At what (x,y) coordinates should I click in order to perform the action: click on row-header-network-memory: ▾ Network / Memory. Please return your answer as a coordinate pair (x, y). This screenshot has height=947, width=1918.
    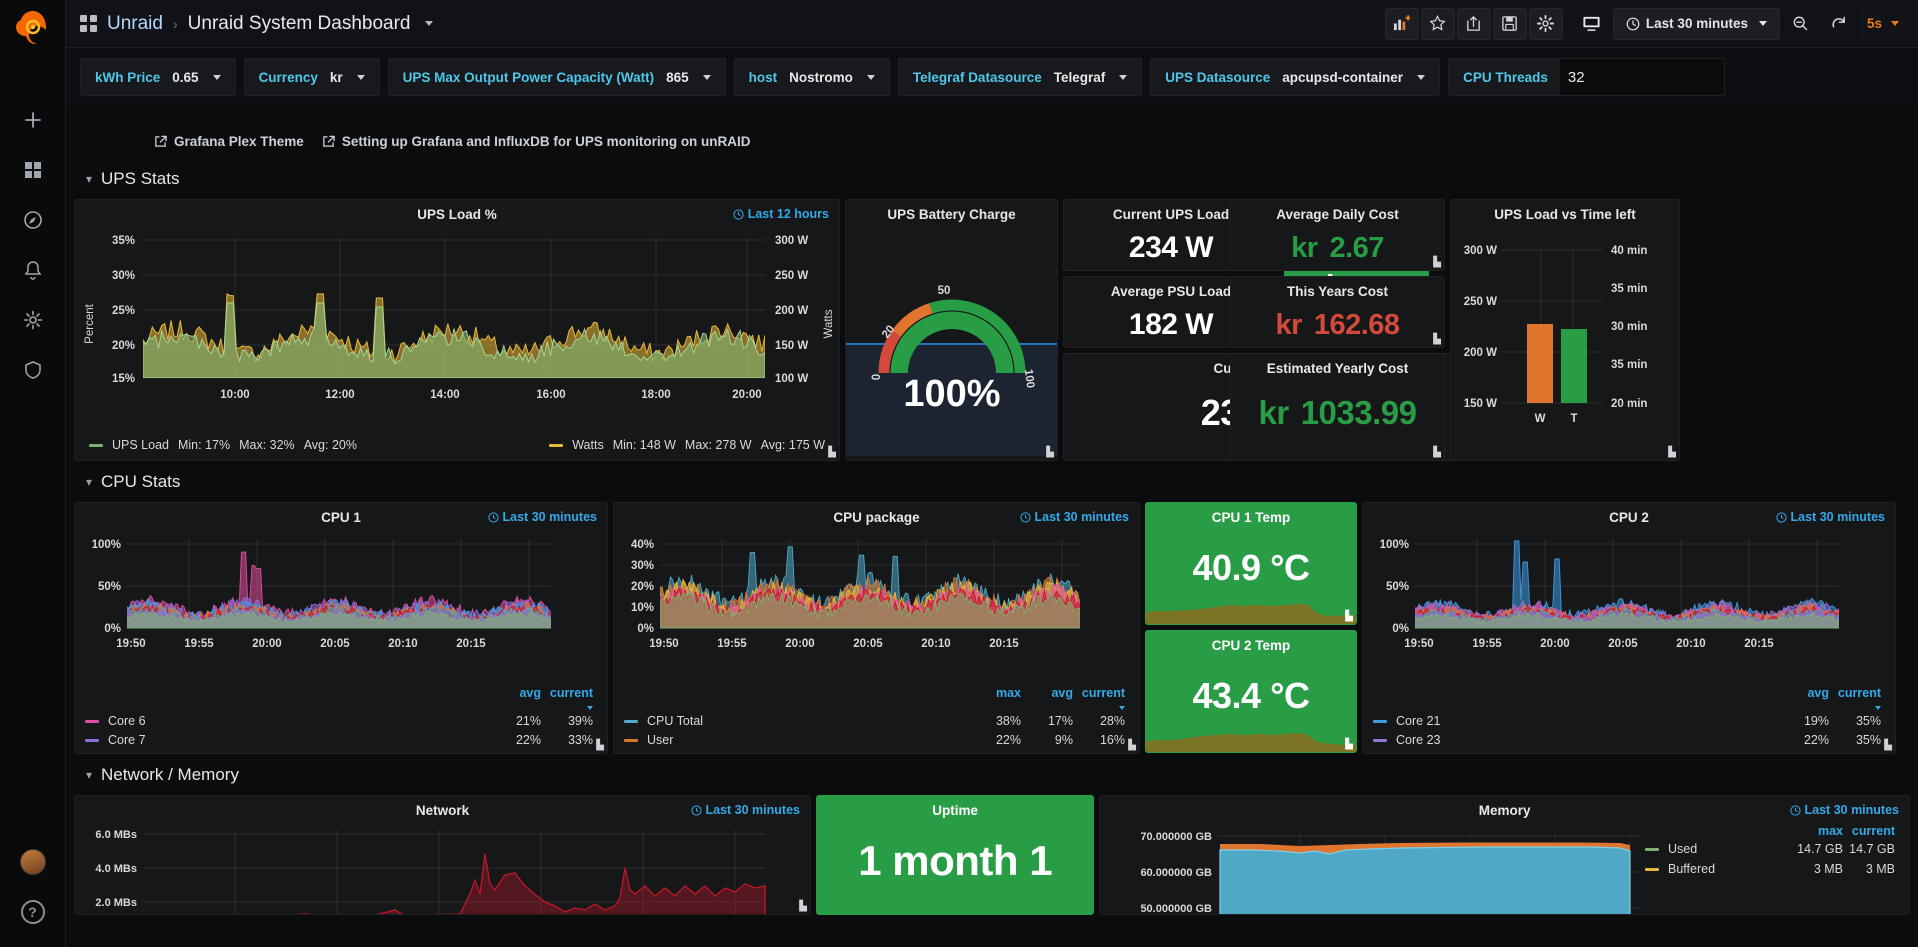
    Looking at the image, I should click on (992, 774).